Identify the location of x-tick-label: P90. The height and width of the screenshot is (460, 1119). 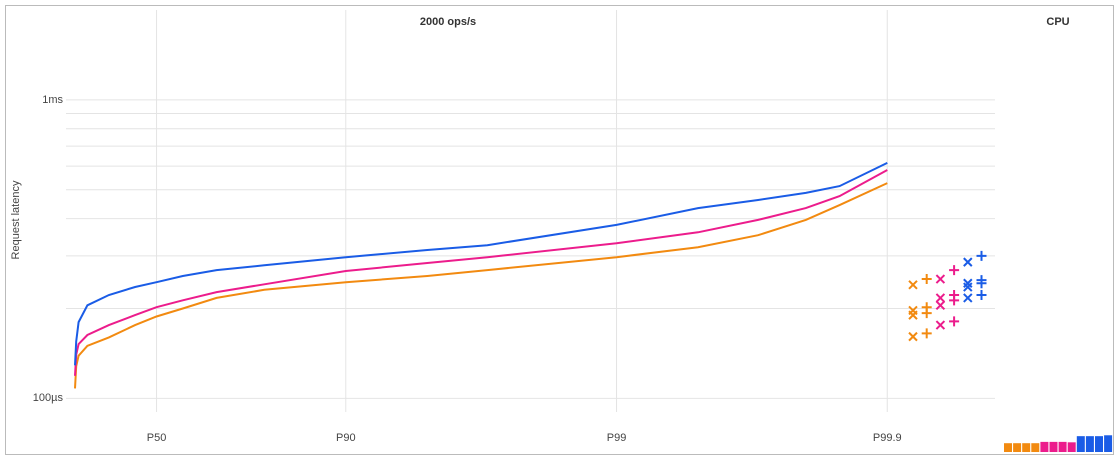
(346, 438).